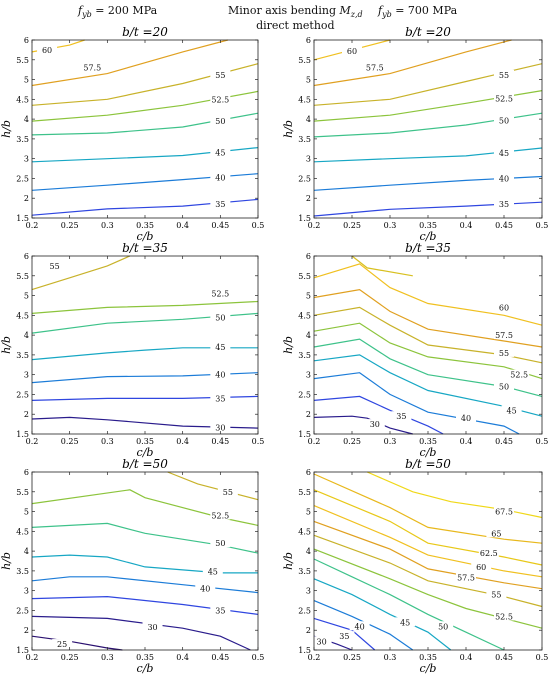 The height and width of the screenshot is (675, 550). I want to click on x-tick-label: 0.45, so click(220, 441).